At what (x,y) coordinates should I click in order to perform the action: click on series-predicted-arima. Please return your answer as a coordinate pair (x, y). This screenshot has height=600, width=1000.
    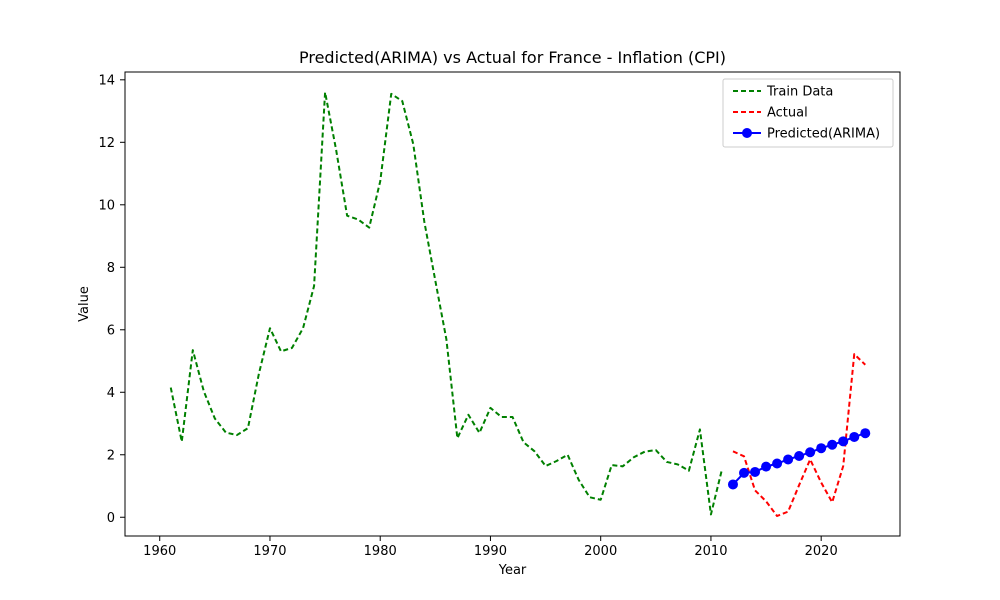
    Looking at the image, I should click on (799, 459).